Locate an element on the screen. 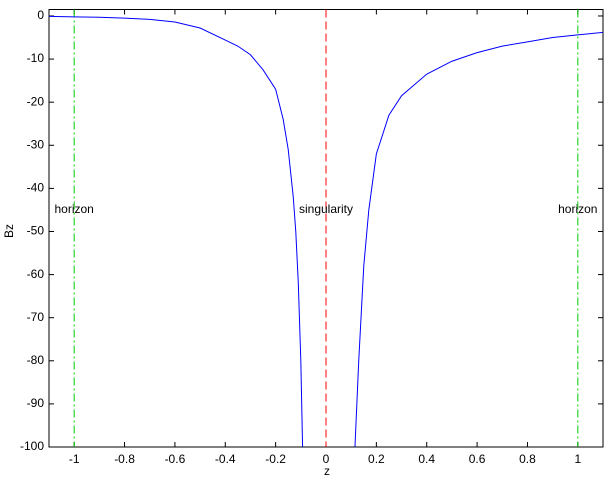 The image size is (611, 479). y-tick-label: -10 is located at coordinates (36, 58).